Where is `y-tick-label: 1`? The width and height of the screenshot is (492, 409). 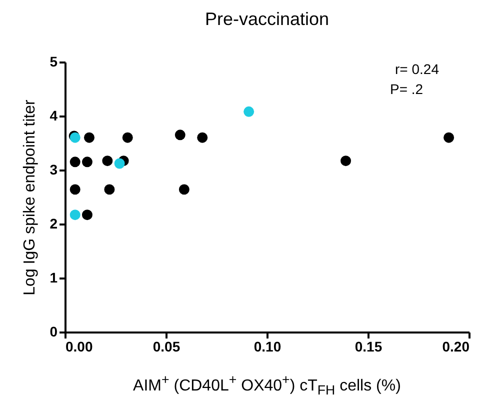 y-tick-label: 1 is located at coordinates (54, 278).